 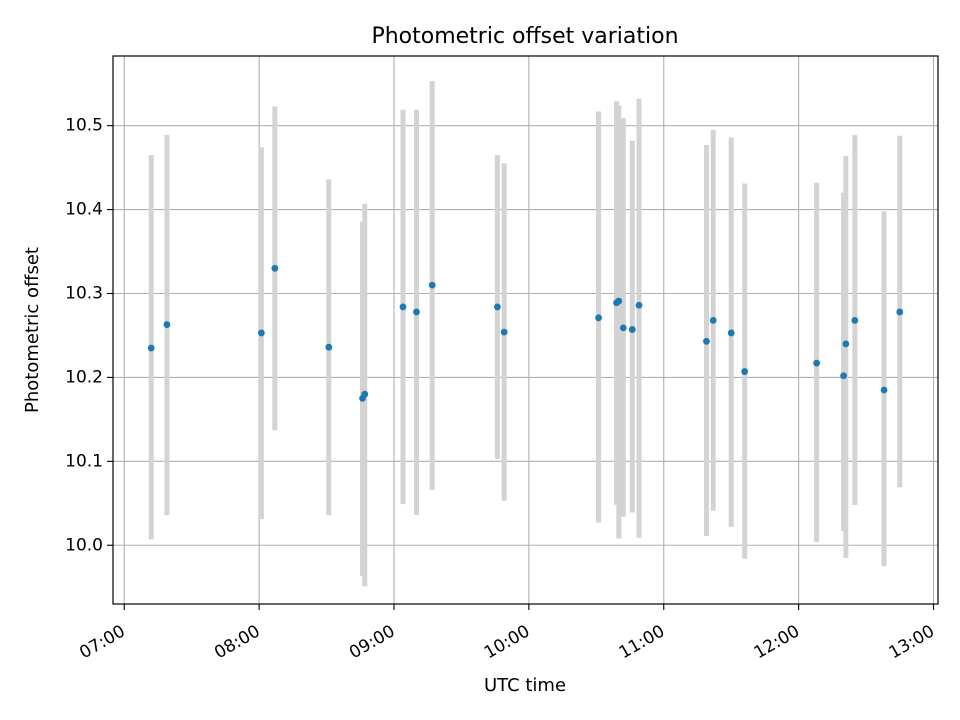 What do you see at coordinates (84, 545) in the screenshot?
I see `y-tick-label: 10.0` at bounding box center [84, 545].